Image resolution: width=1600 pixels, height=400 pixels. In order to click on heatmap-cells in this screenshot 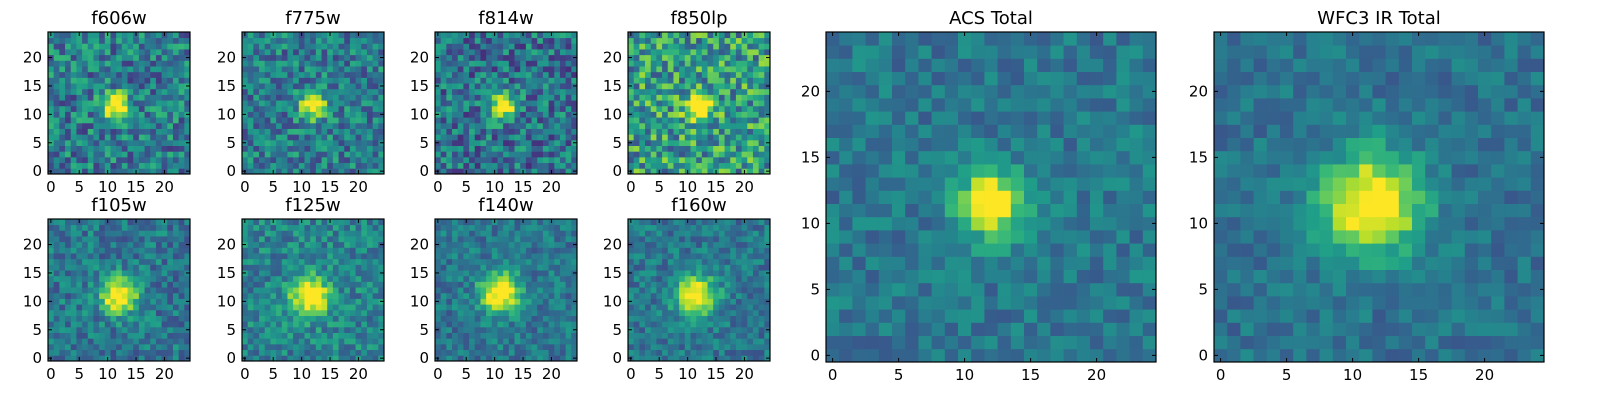, I will do `click(699, 103)`.